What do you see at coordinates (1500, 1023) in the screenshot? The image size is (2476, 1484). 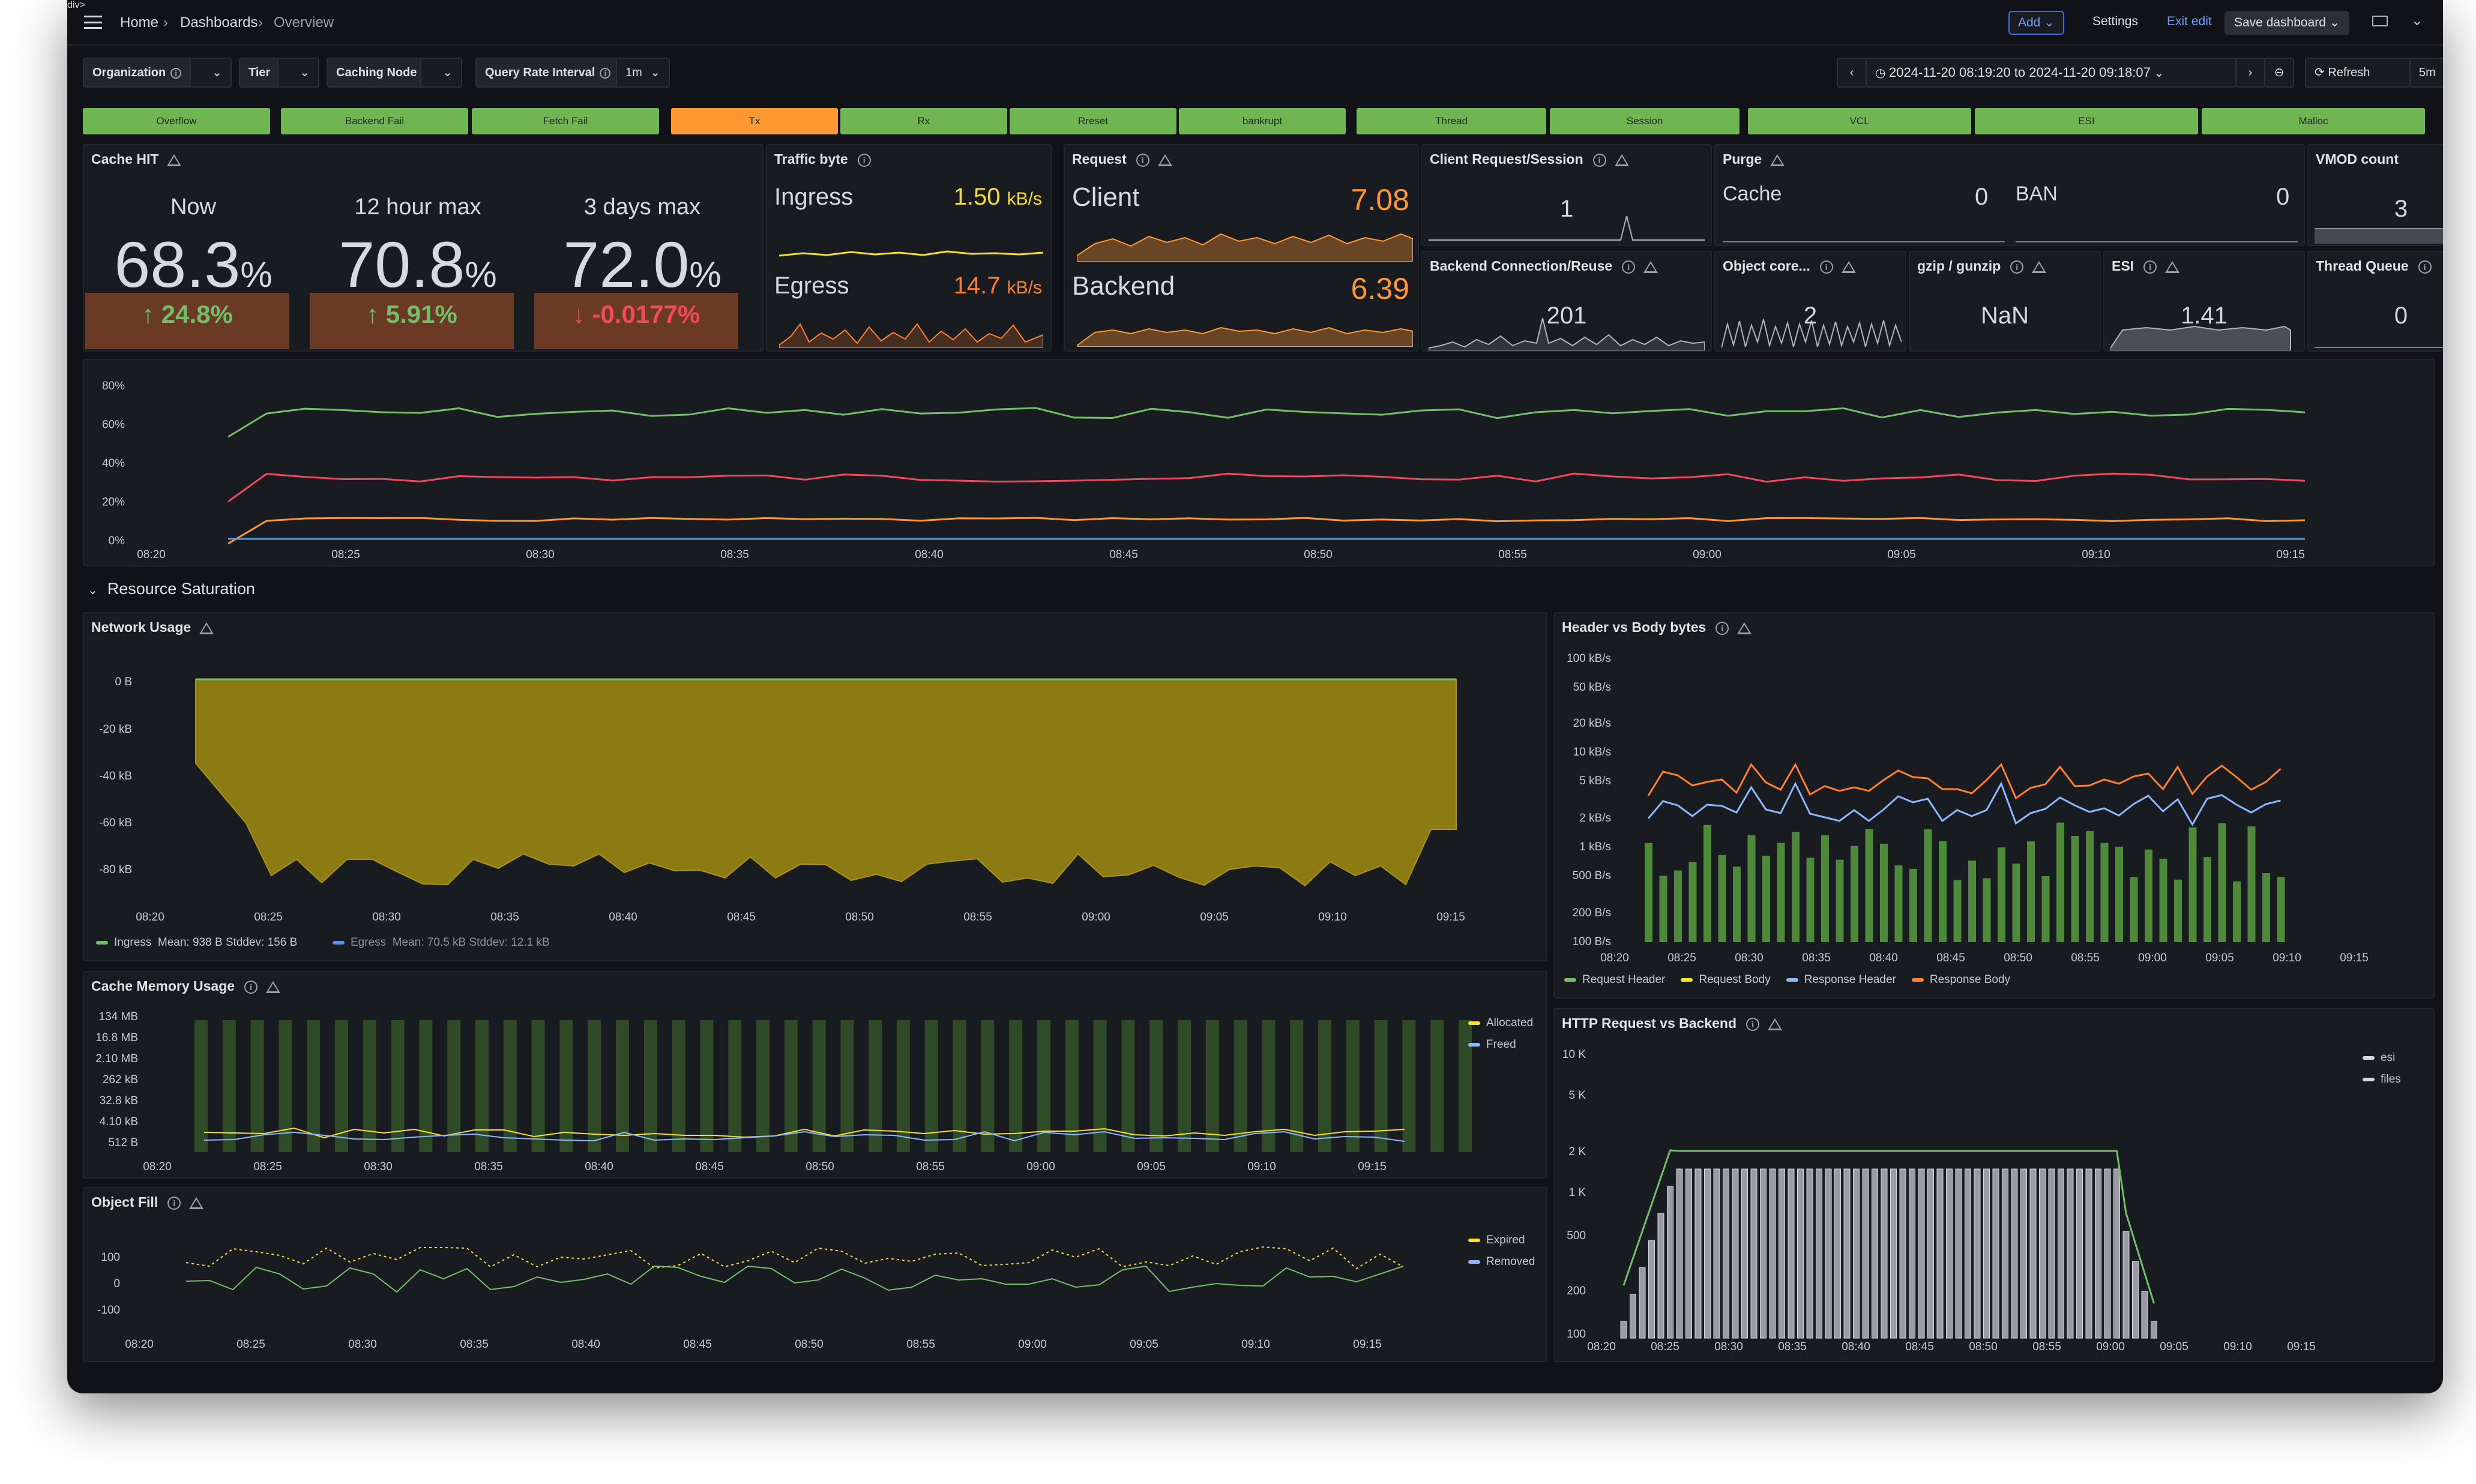 I see `legend-allocated: Allocated` at bounding box center [1500, 1023].